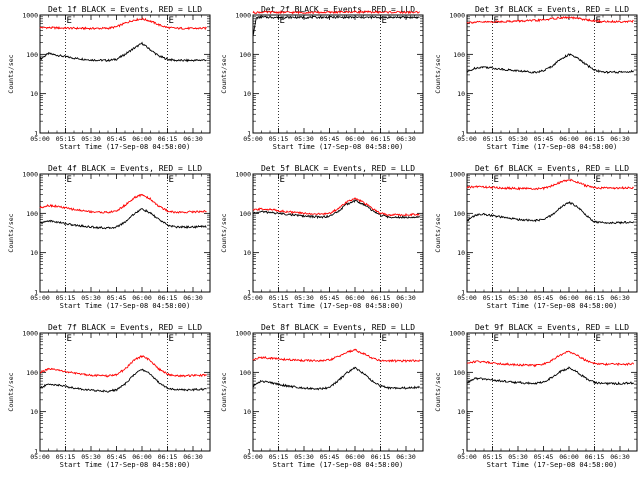 This screenshot has width=640, height=484. Describe the element at coordinates (338, 168) in the screenshot. I see `chart-title: Det 5f BLACK = Events, RED = LLD` at that location.